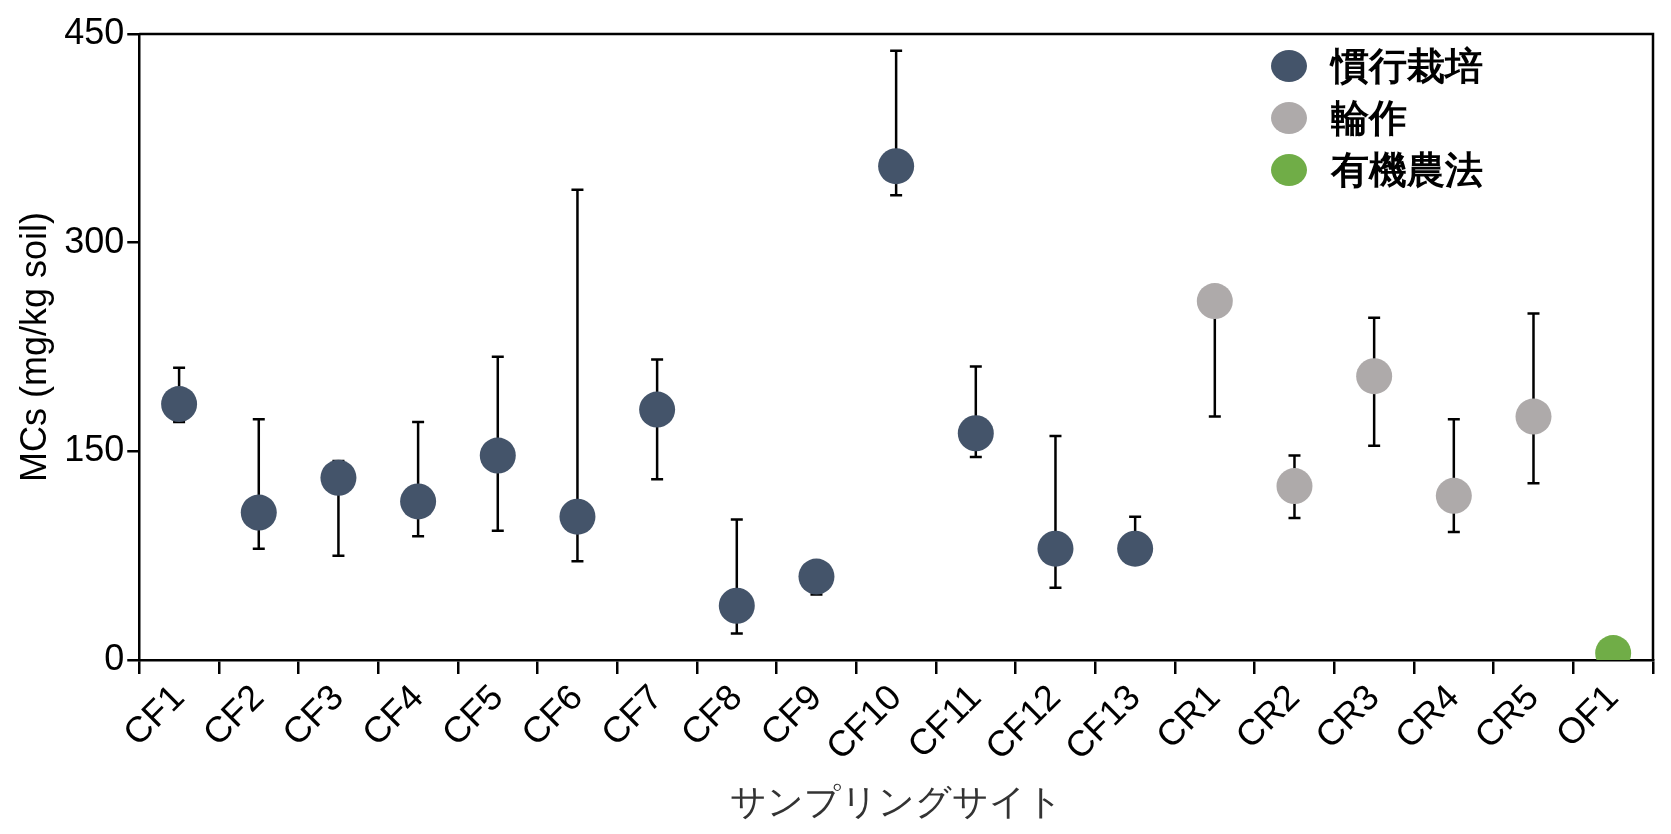 Image resolution: width=1671 pixels, height=834 pixels. What do you see at coordinates (33, 347) in the screenshot?
I see `y-axis-title: MCs (mg/kg soil)` at bounding box center [33, 347].